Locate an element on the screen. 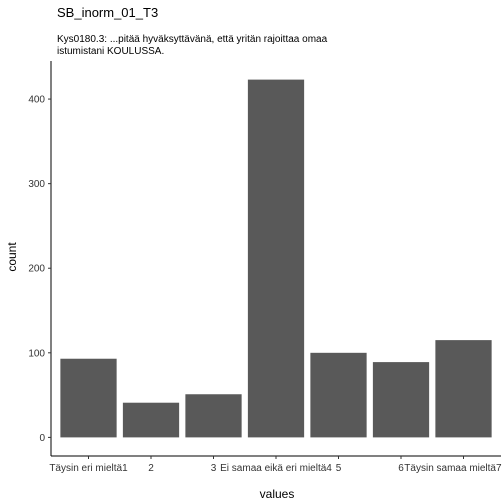  chart-title: SB_inorm_01_T3 is located at coordinates (107, 12).